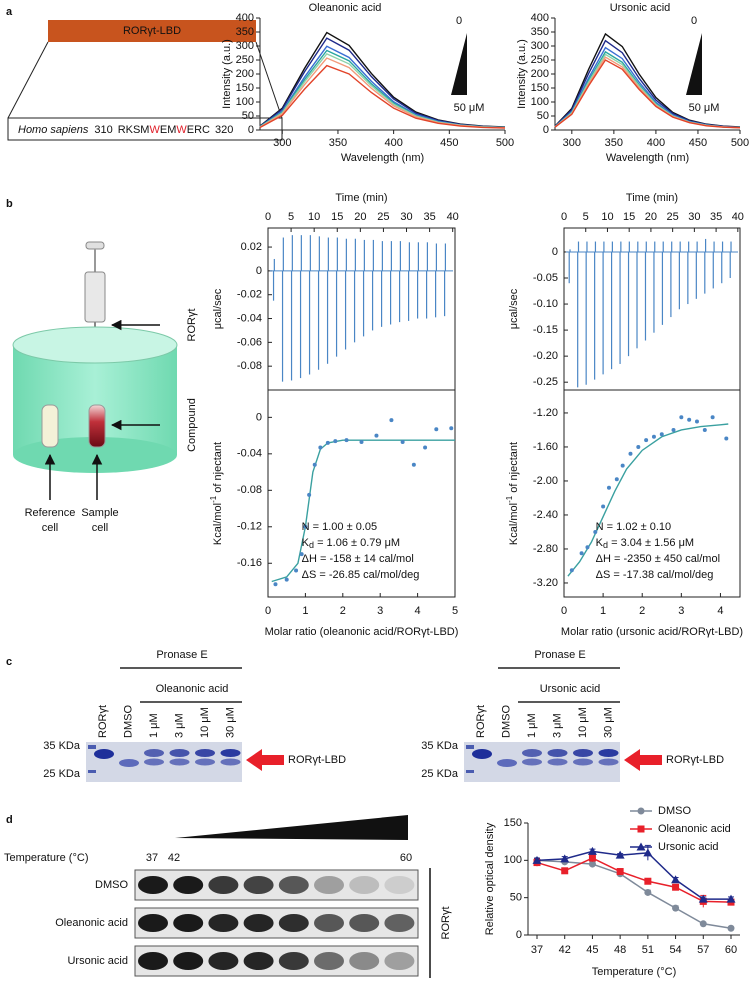 This screenshot has width=756, height=983. Describe the element at coordinates (694, 64) in the screenshot. I see `gradient-wedge` at that location.